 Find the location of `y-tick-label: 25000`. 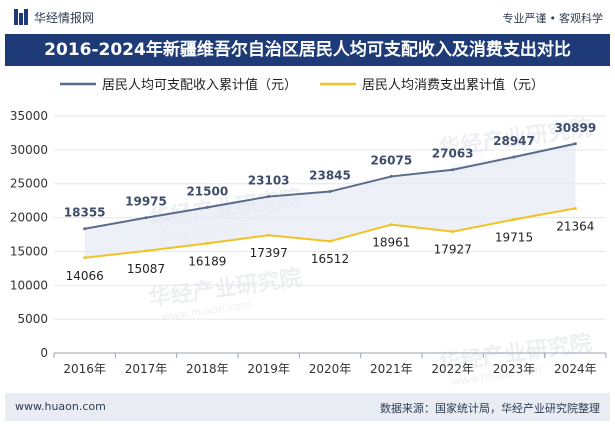

y-tick-label: 25000 is located at coordinates (29, 184).